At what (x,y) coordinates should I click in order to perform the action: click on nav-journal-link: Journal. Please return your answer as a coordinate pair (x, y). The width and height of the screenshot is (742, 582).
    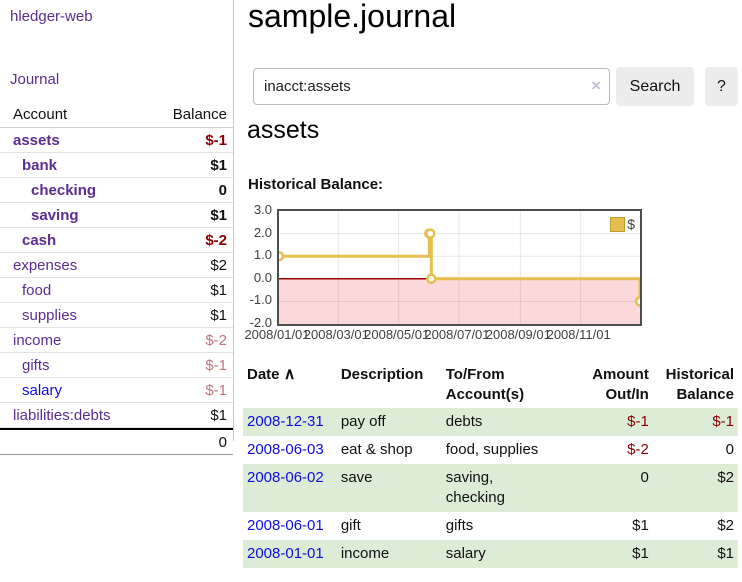
    Looking at the image, I should click on (35, 79).